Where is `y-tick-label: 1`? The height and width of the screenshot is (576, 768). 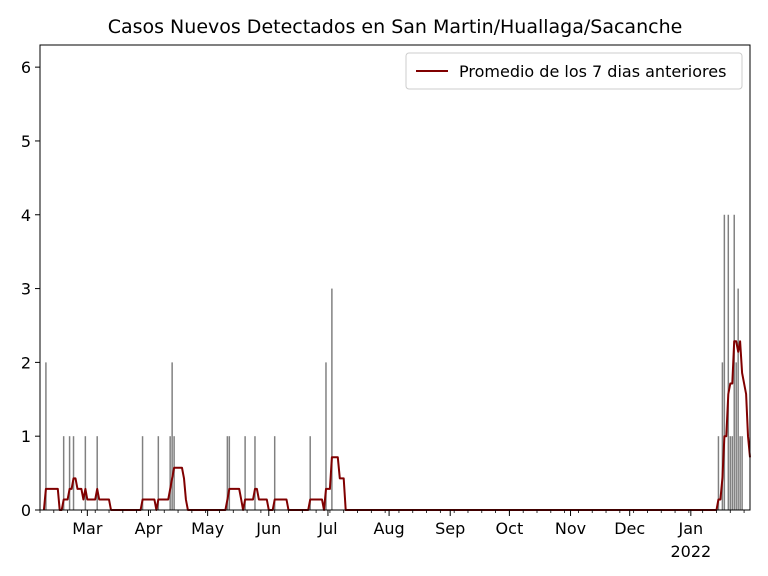
y-tick-label: 1 is located at coordinates (26, 436).